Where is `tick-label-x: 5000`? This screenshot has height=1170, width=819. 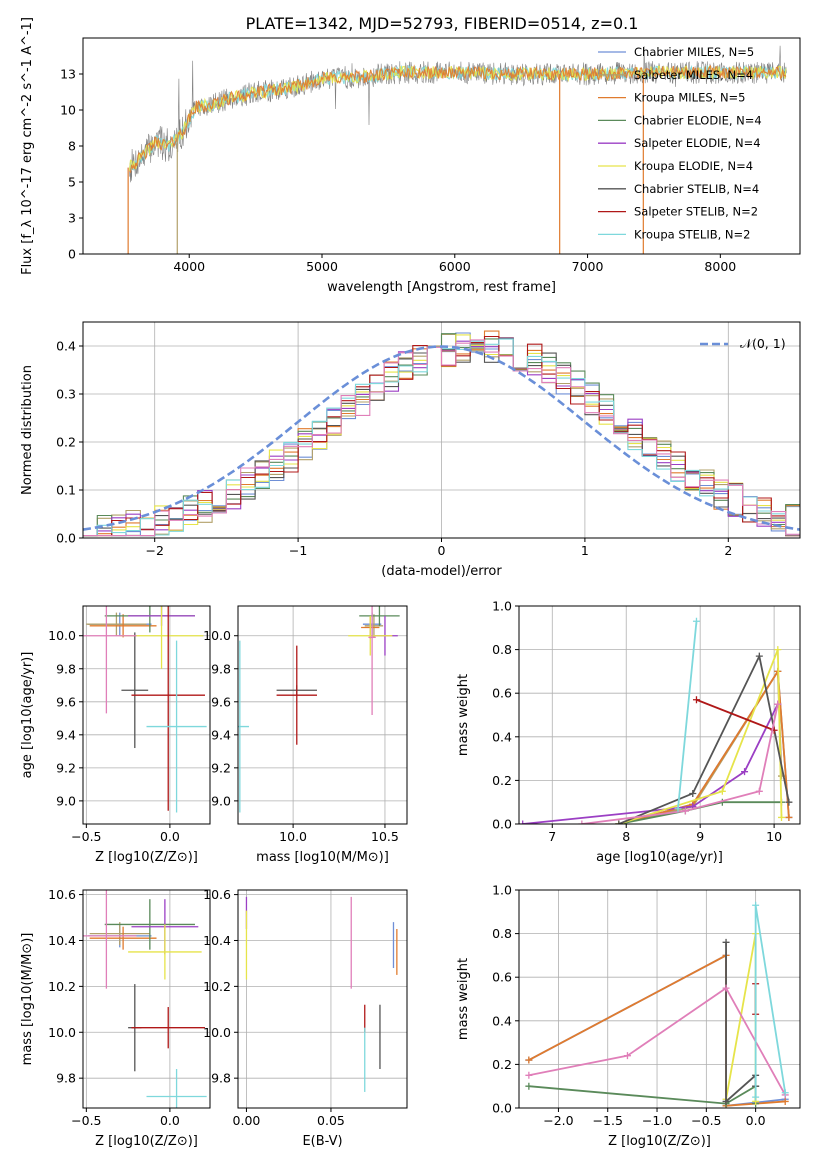
tick-label-x: 5000 is located at coordinates (322, 266).